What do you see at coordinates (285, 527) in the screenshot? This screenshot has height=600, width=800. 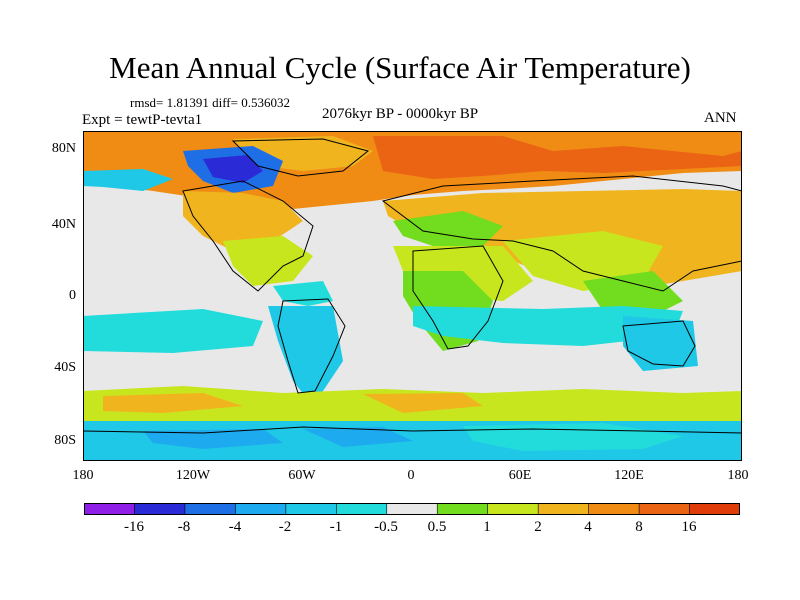 I see `colorbar-label: -2` at bounding box center [285, 527].